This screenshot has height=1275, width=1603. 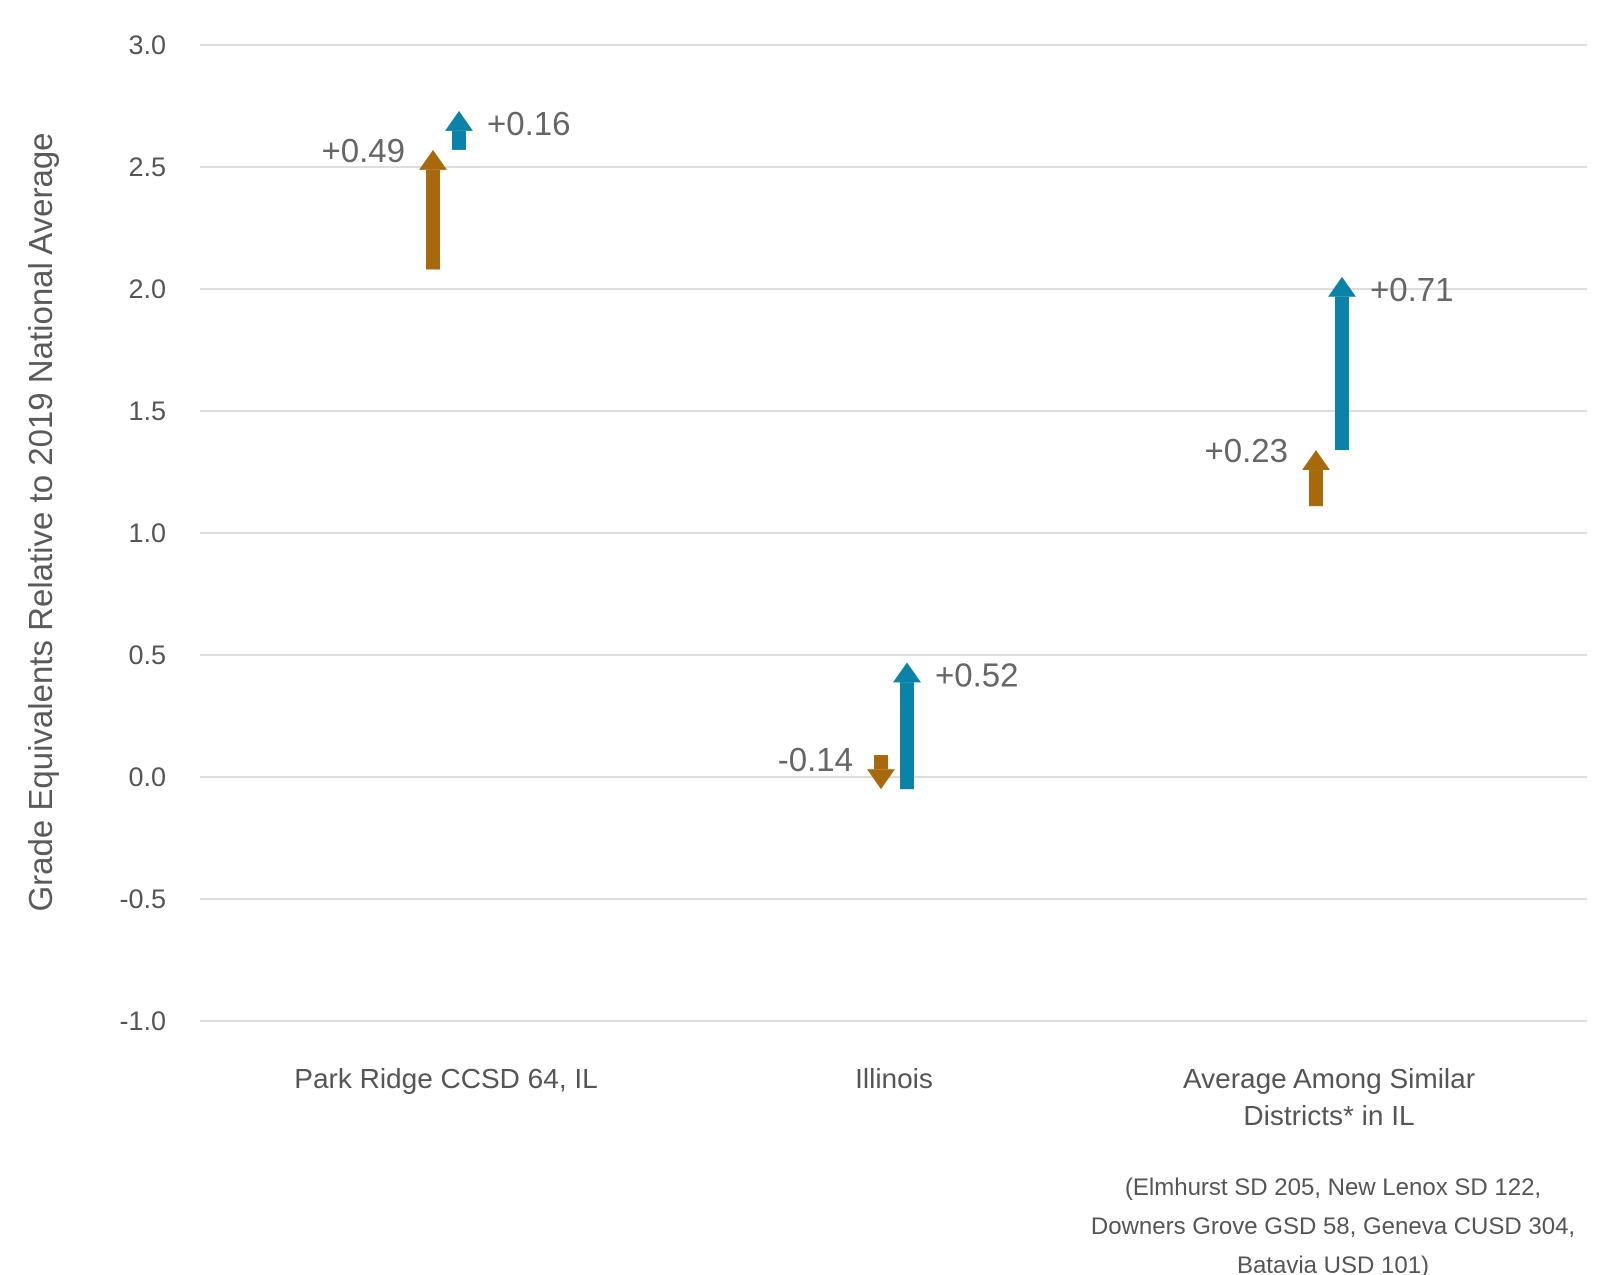 I want to click on y-tick-label: 2.0, so click(x=147, y=289).